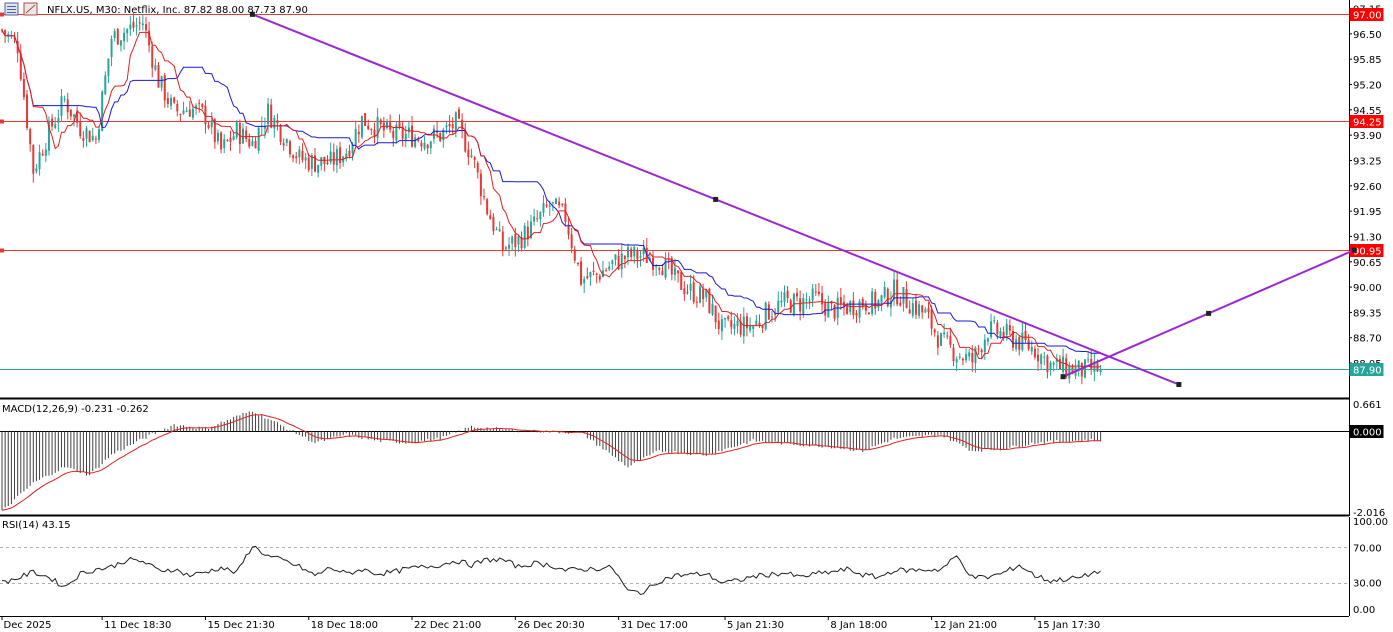 The width and height of the screenshot is (1393, 632). I want to click on price-tick-label: 92.60, so click(1367, 187).